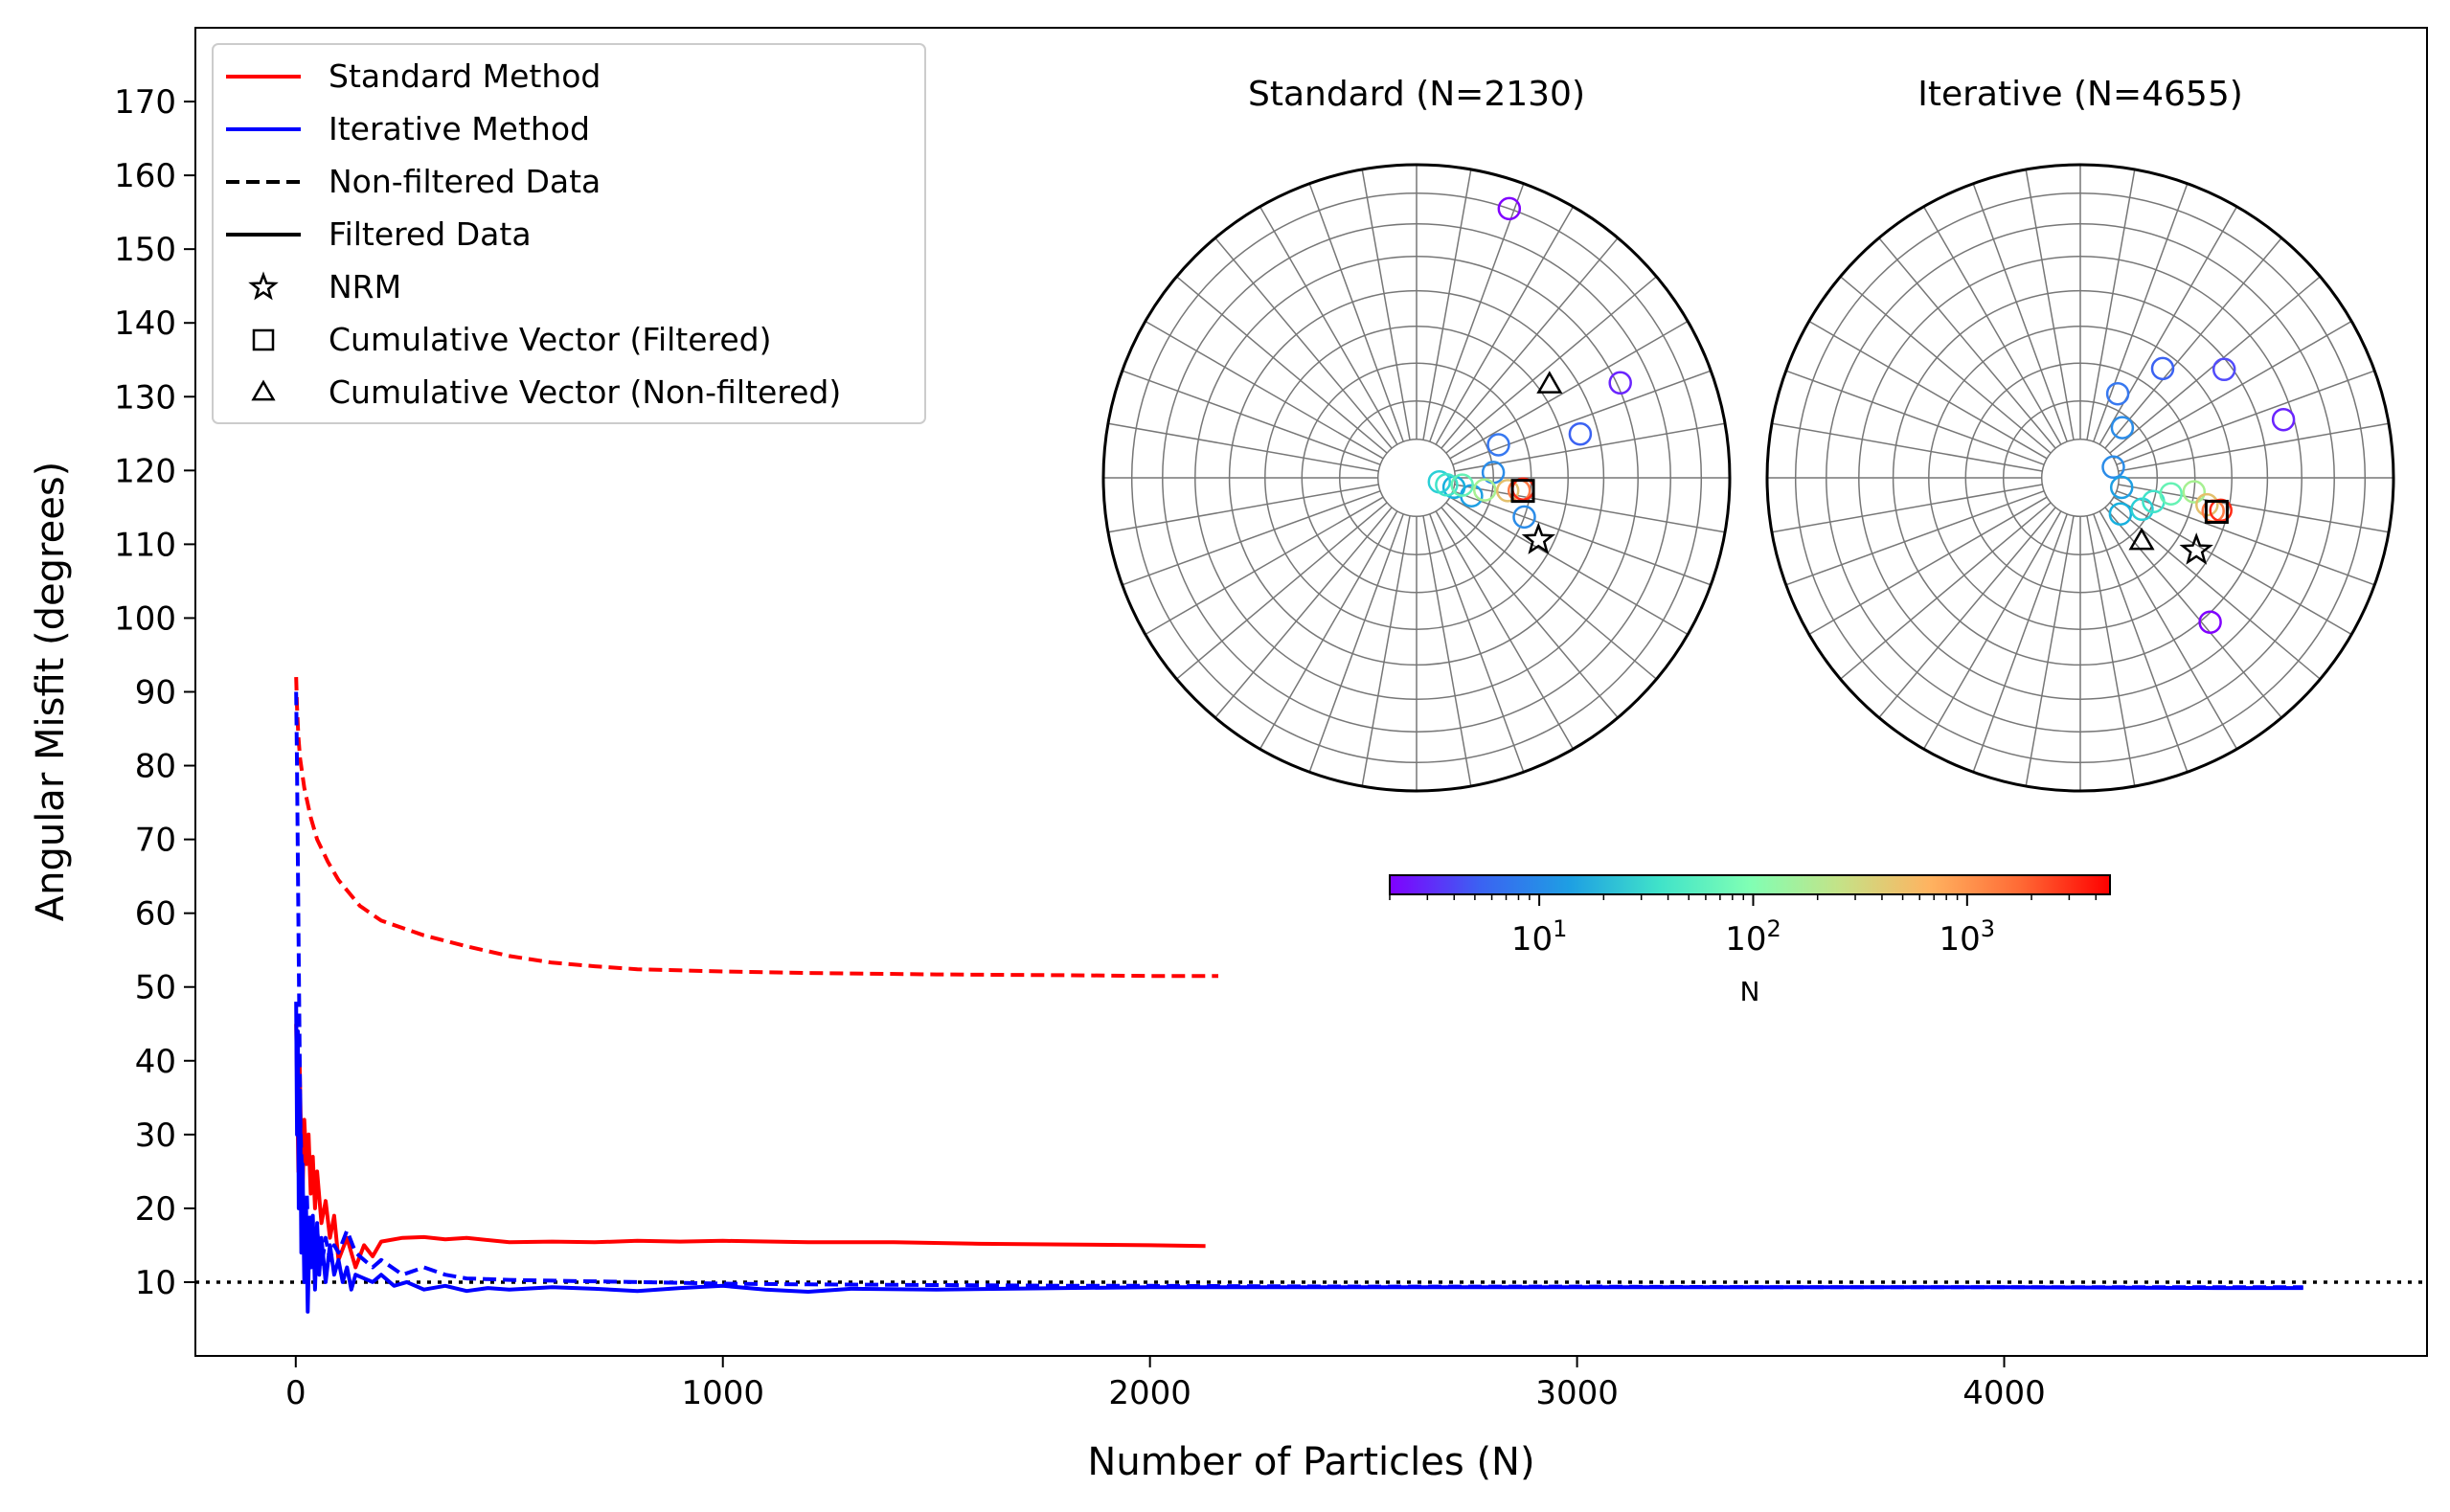 The width and height of the screenshot is (2450, 1512). Describe the element at coordinates (408, 128) in the screenshot. I see `legend-entry: Iterative Method` at that location.